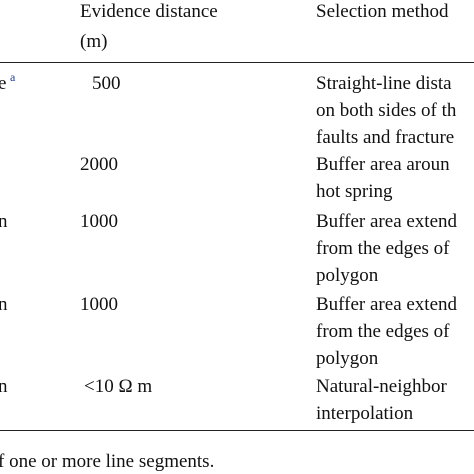 The width and height of the screenshot is (474, 474). What do you see at coordinates (384, 83) in the screenshot?
I see `method-cell: Straight-line dista` at bounding box center [384, 83].